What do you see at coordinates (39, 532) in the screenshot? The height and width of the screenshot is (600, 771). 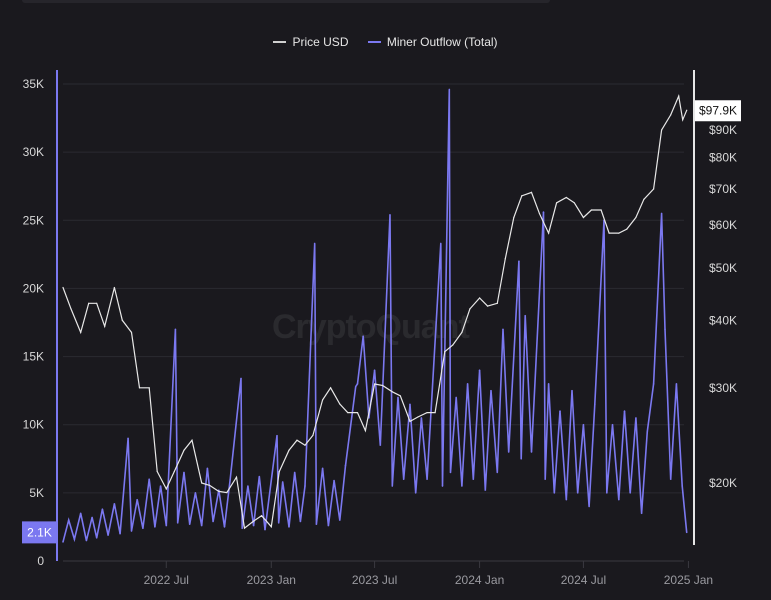 I see `outflow-value-label: 2.1K` at bounding box center [39, 532].